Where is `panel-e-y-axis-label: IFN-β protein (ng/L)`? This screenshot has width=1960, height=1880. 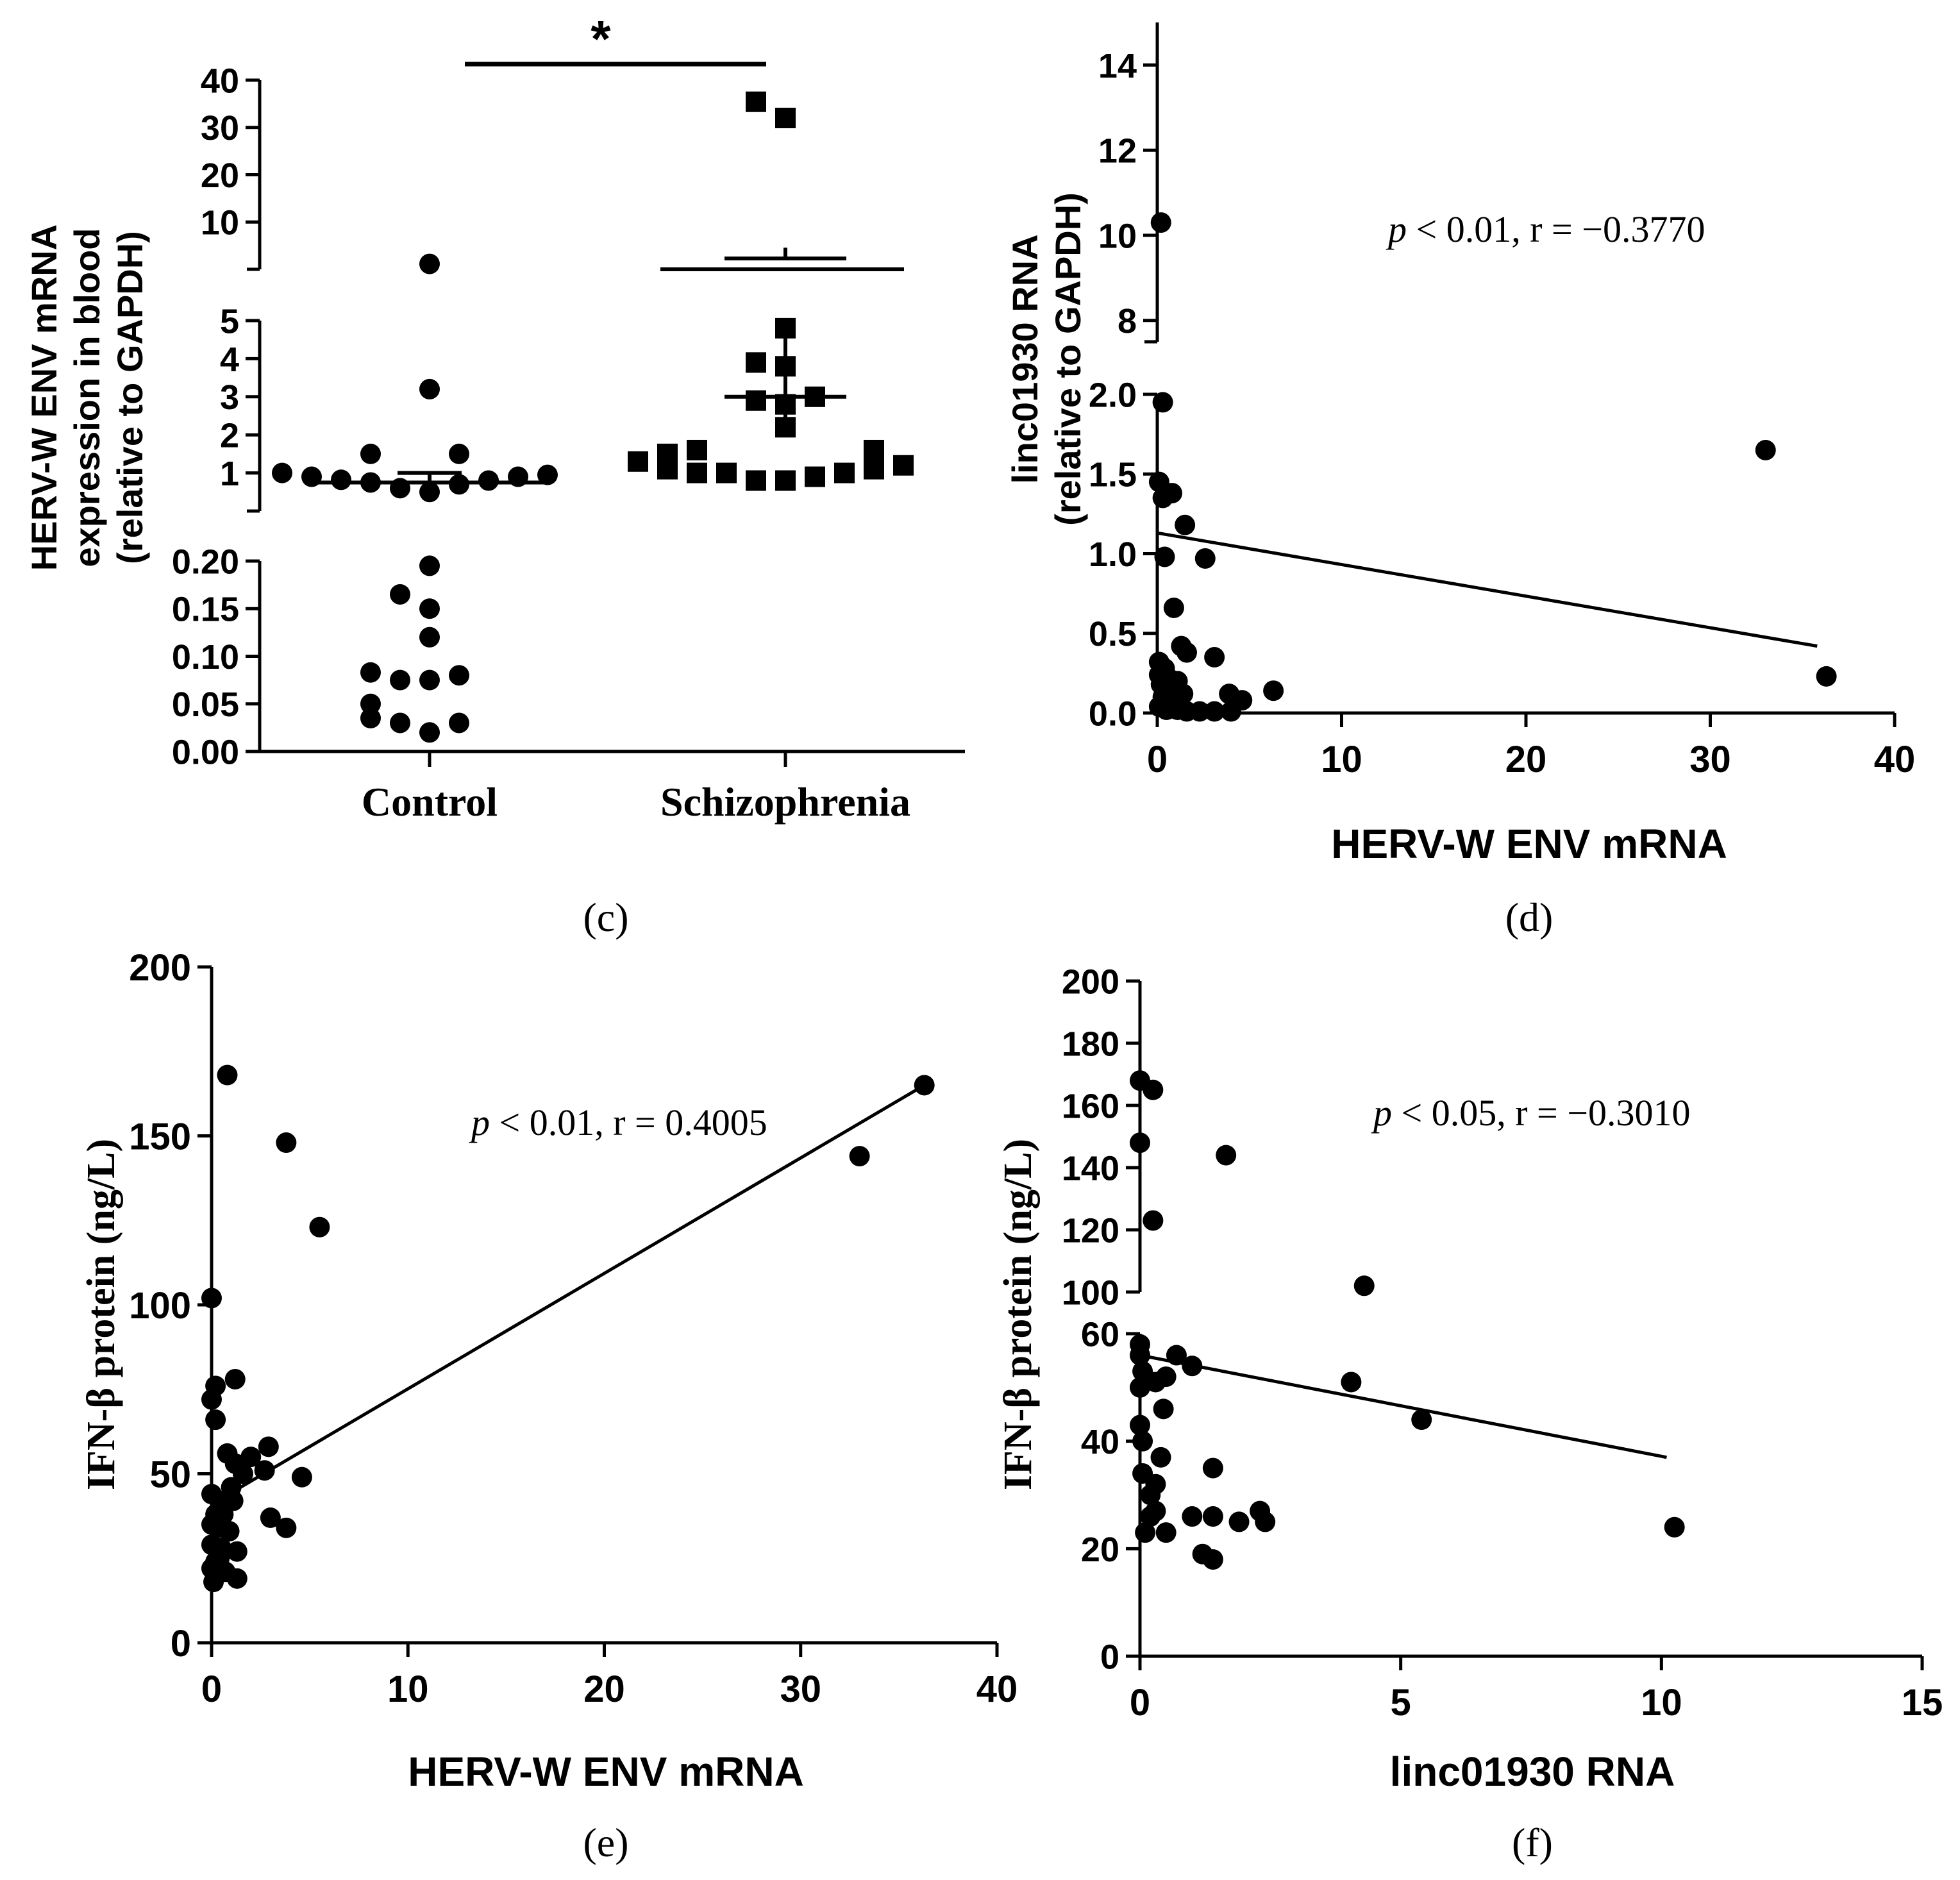
panel-e-y-axis-label: IFN-β protein (ng/L) is located at coordinates (102, 1315).